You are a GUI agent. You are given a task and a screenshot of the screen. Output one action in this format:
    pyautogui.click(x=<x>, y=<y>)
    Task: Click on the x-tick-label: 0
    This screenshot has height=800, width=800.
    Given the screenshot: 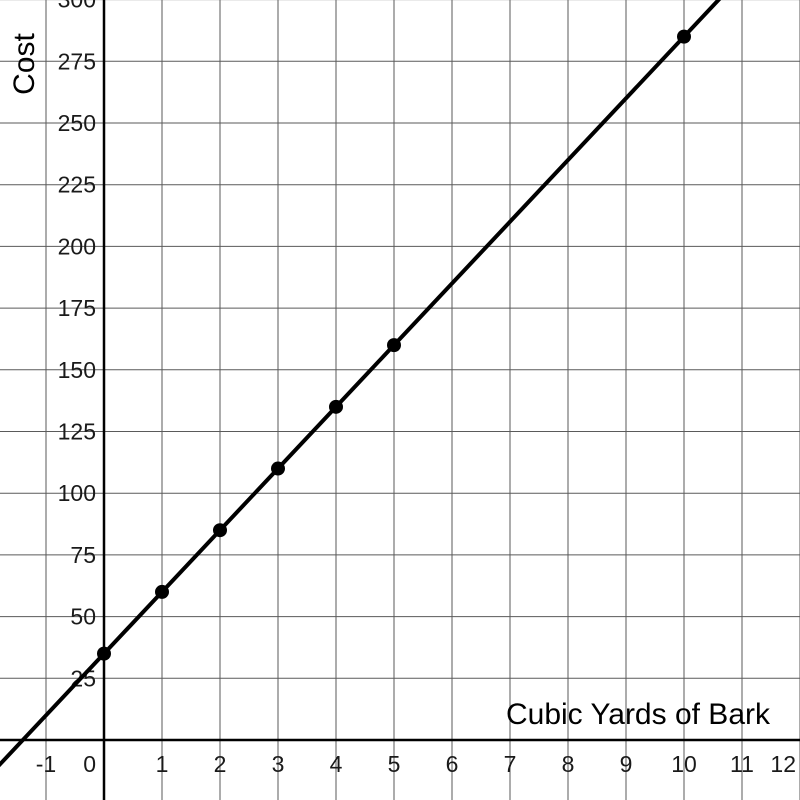 What is the action you would take?
    pyautogui.click(x=89, y=764)
    